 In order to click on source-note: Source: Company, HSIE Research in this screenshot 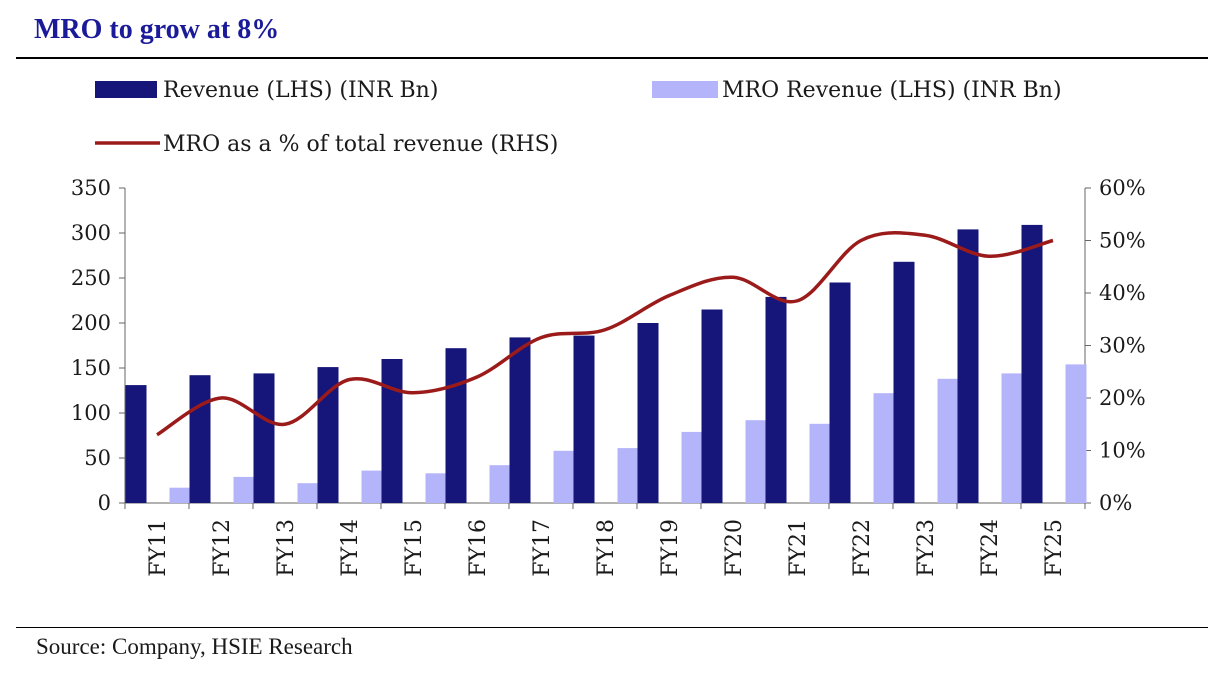, I will do `click(194, 646)`.